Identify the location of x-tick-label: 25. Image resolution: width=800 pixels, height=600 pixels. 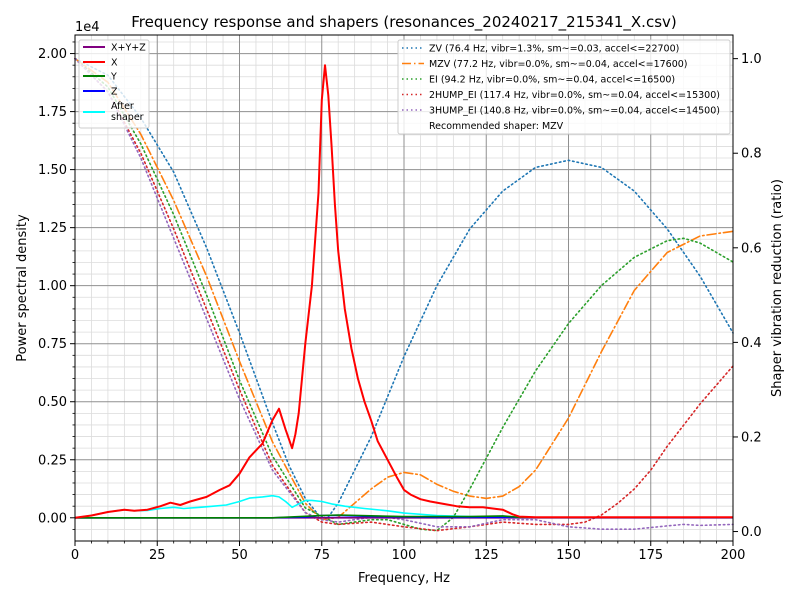
(157, 555).